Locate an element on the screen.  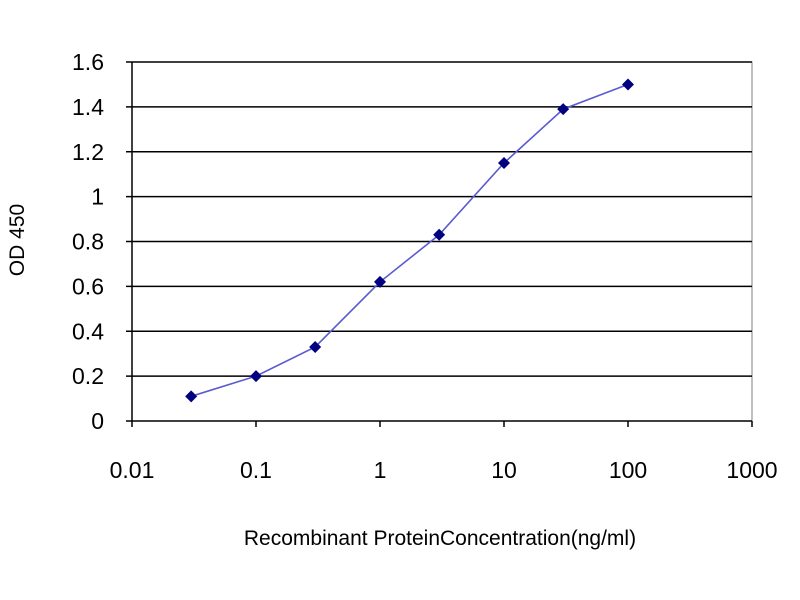
y-tick-label: 0.2 is located at coordinates (88, 376).